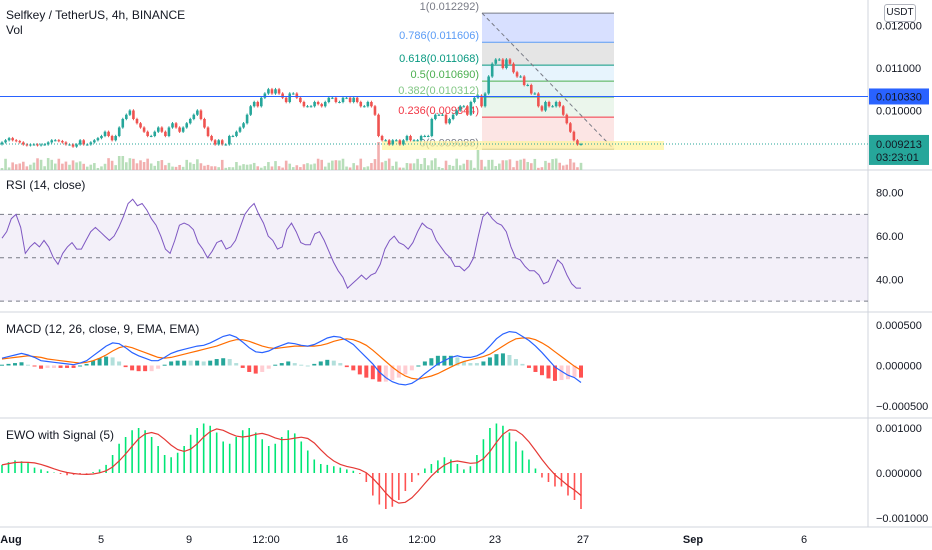 This screenshot has width=932, height=550. What do you see at coordinates (438, 91) in the screenshot?
I see `fib-level-label: 0.382(0.010312)` at bounding box center [438, 91].